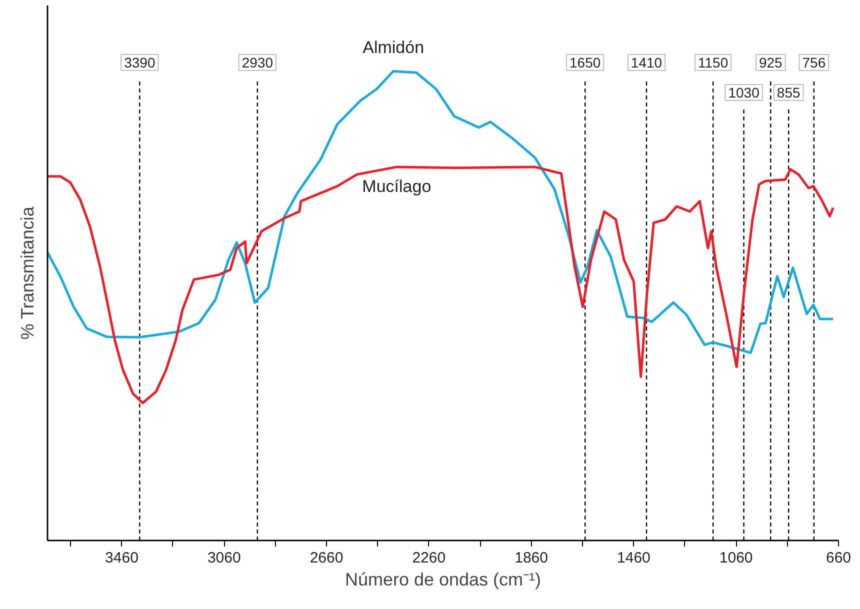 This screenshot has width=860, height=609. I want to click on x-axis-title: Número de ondas (cm⁻¹), so click(443, 580).